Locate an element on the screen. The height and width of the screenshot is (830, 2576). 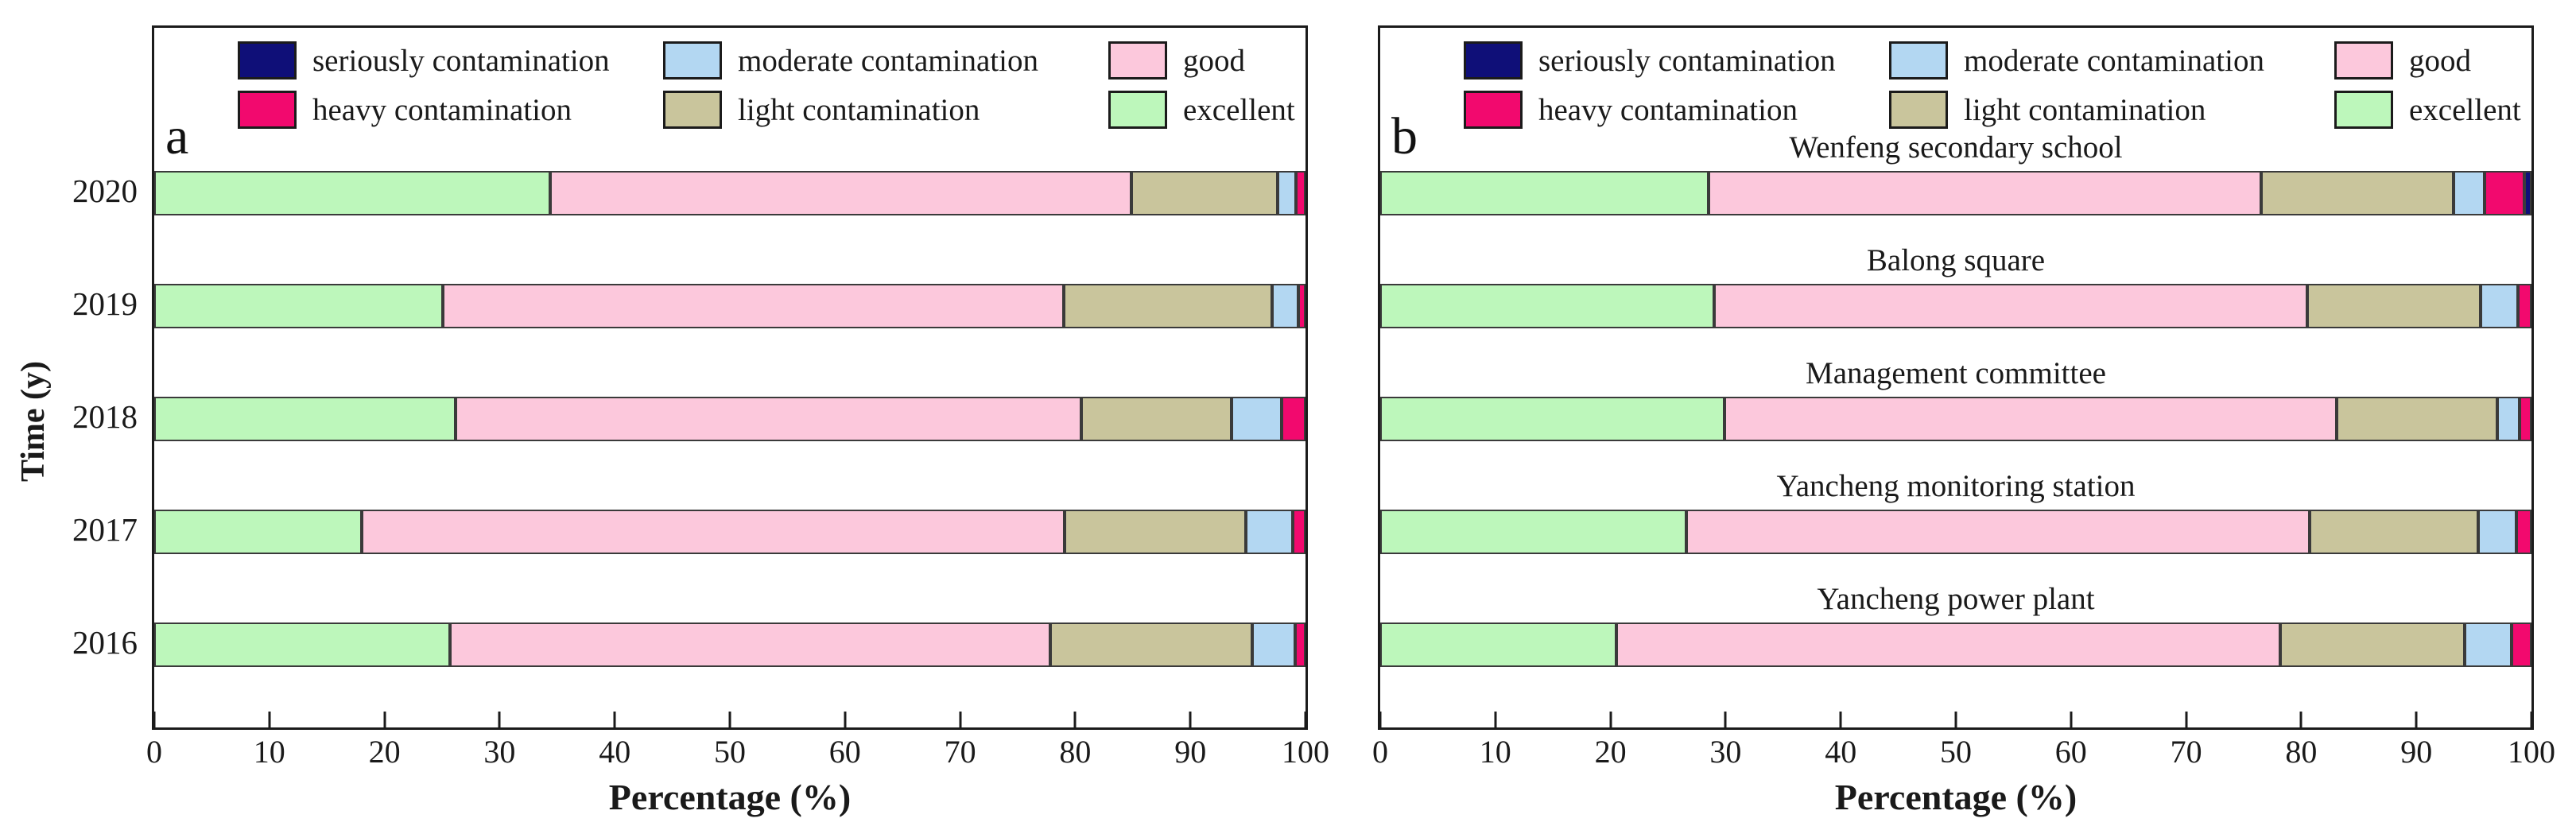
x-tick-label: 20 is located at coordinates (384, 752).